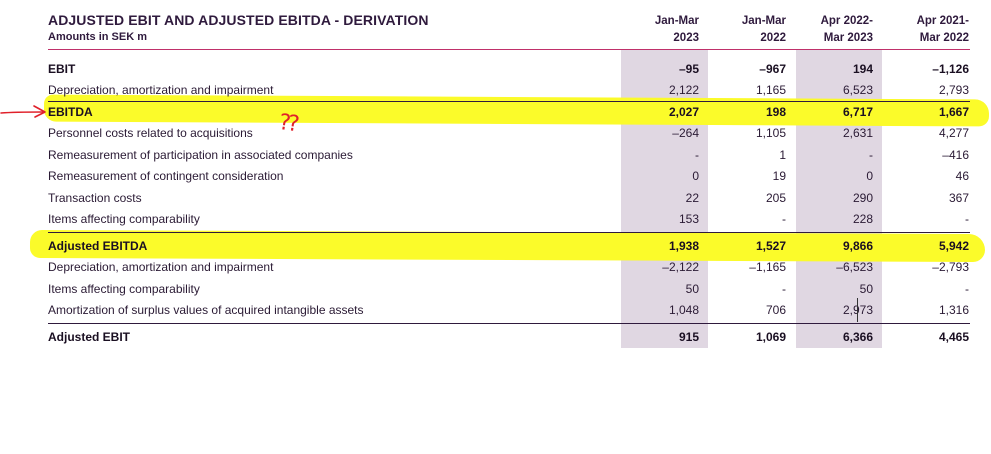  What do you see at coordinates (857, 310) in the screenshot?
I see `pen-mark` at bounding box center [857, 310].